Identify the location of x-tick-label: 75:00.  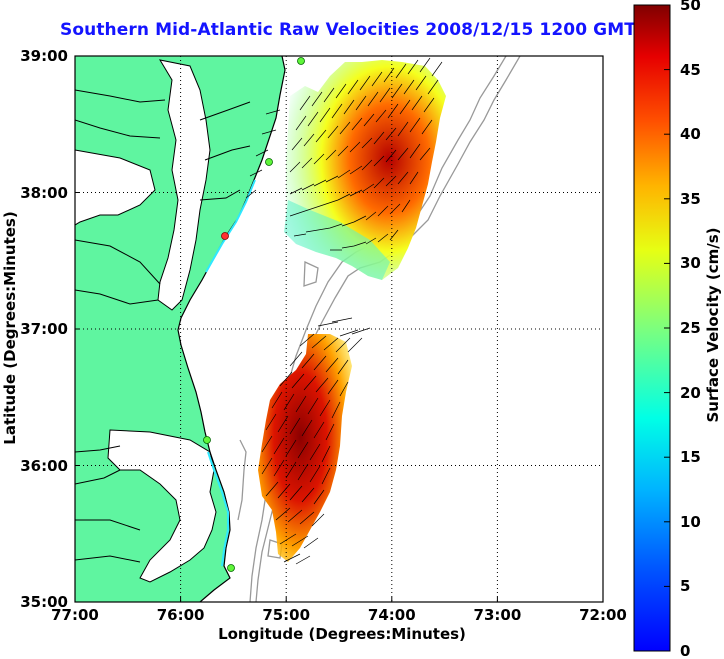
(286, 615).